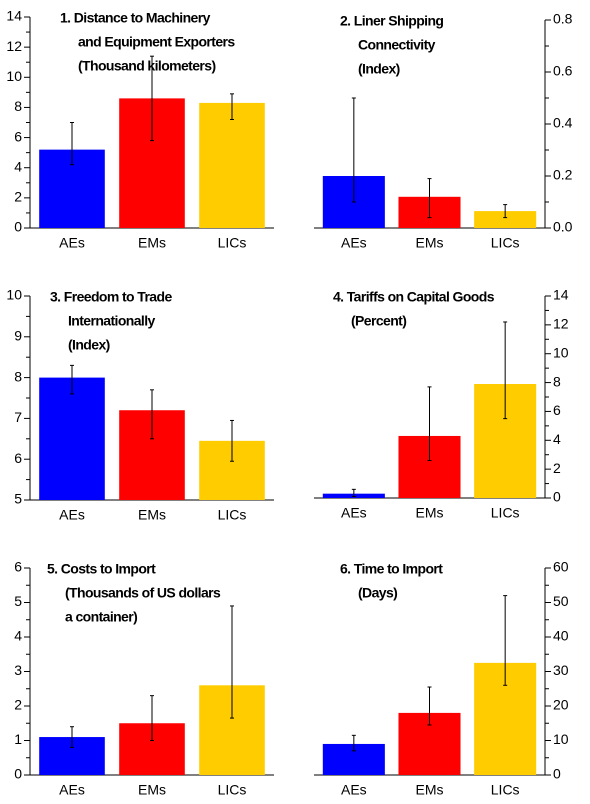 The width and height of the screenshot is (590, 804). I want to click on y-tick-label: 0.6, so click(563, 71).